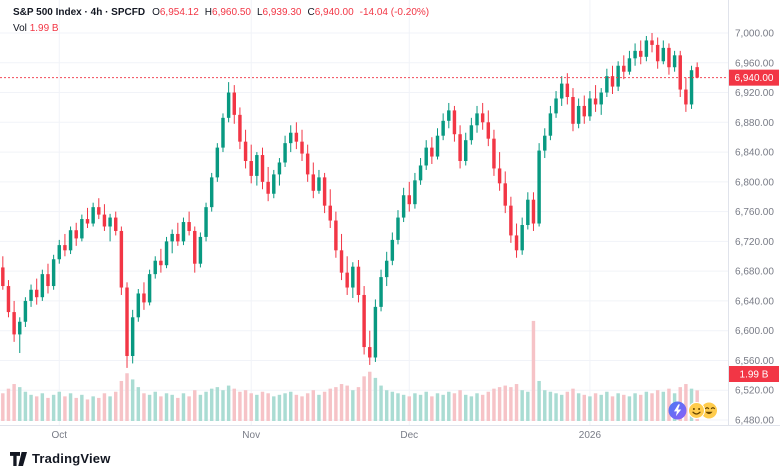 The image size is (780, 470). I want to click on svg-text: 7,000.00, so click(754, 34).